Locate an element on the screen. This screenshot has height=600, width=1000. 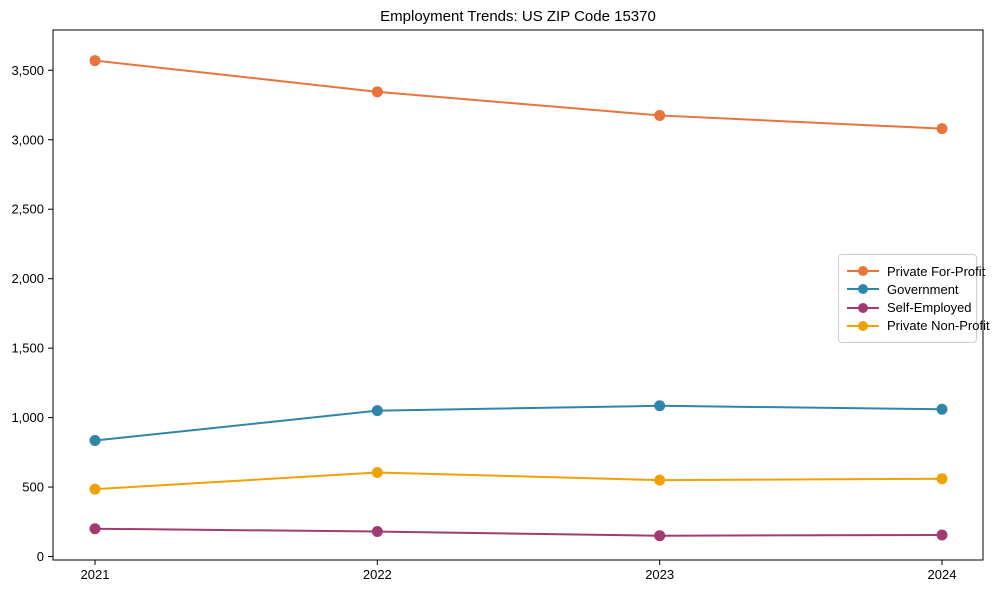
legend-label: Government is located at coordinates (923, 289).